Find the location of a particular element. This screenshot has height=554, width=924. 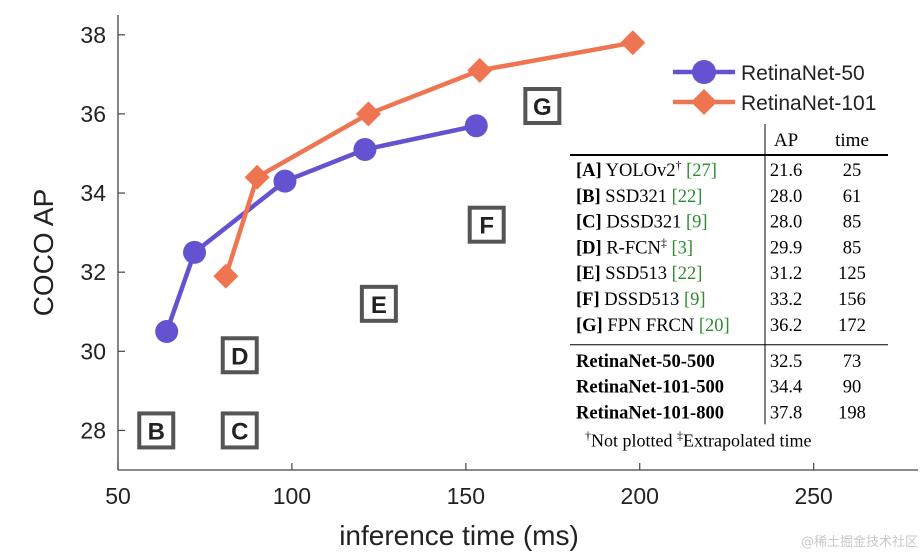

x-tick-label: 250 is located at coordinates (813, 496).